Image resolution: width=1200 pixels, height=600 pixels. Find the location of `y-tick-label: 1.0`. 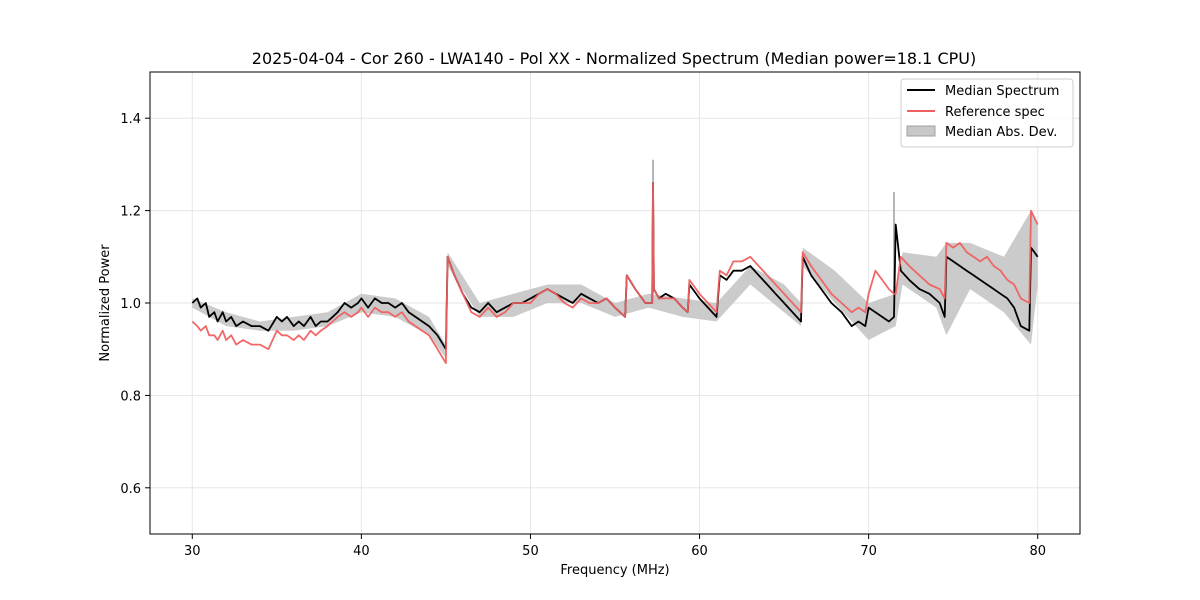

y-tick-label: 1.0 is located at coordinates (130, 304).